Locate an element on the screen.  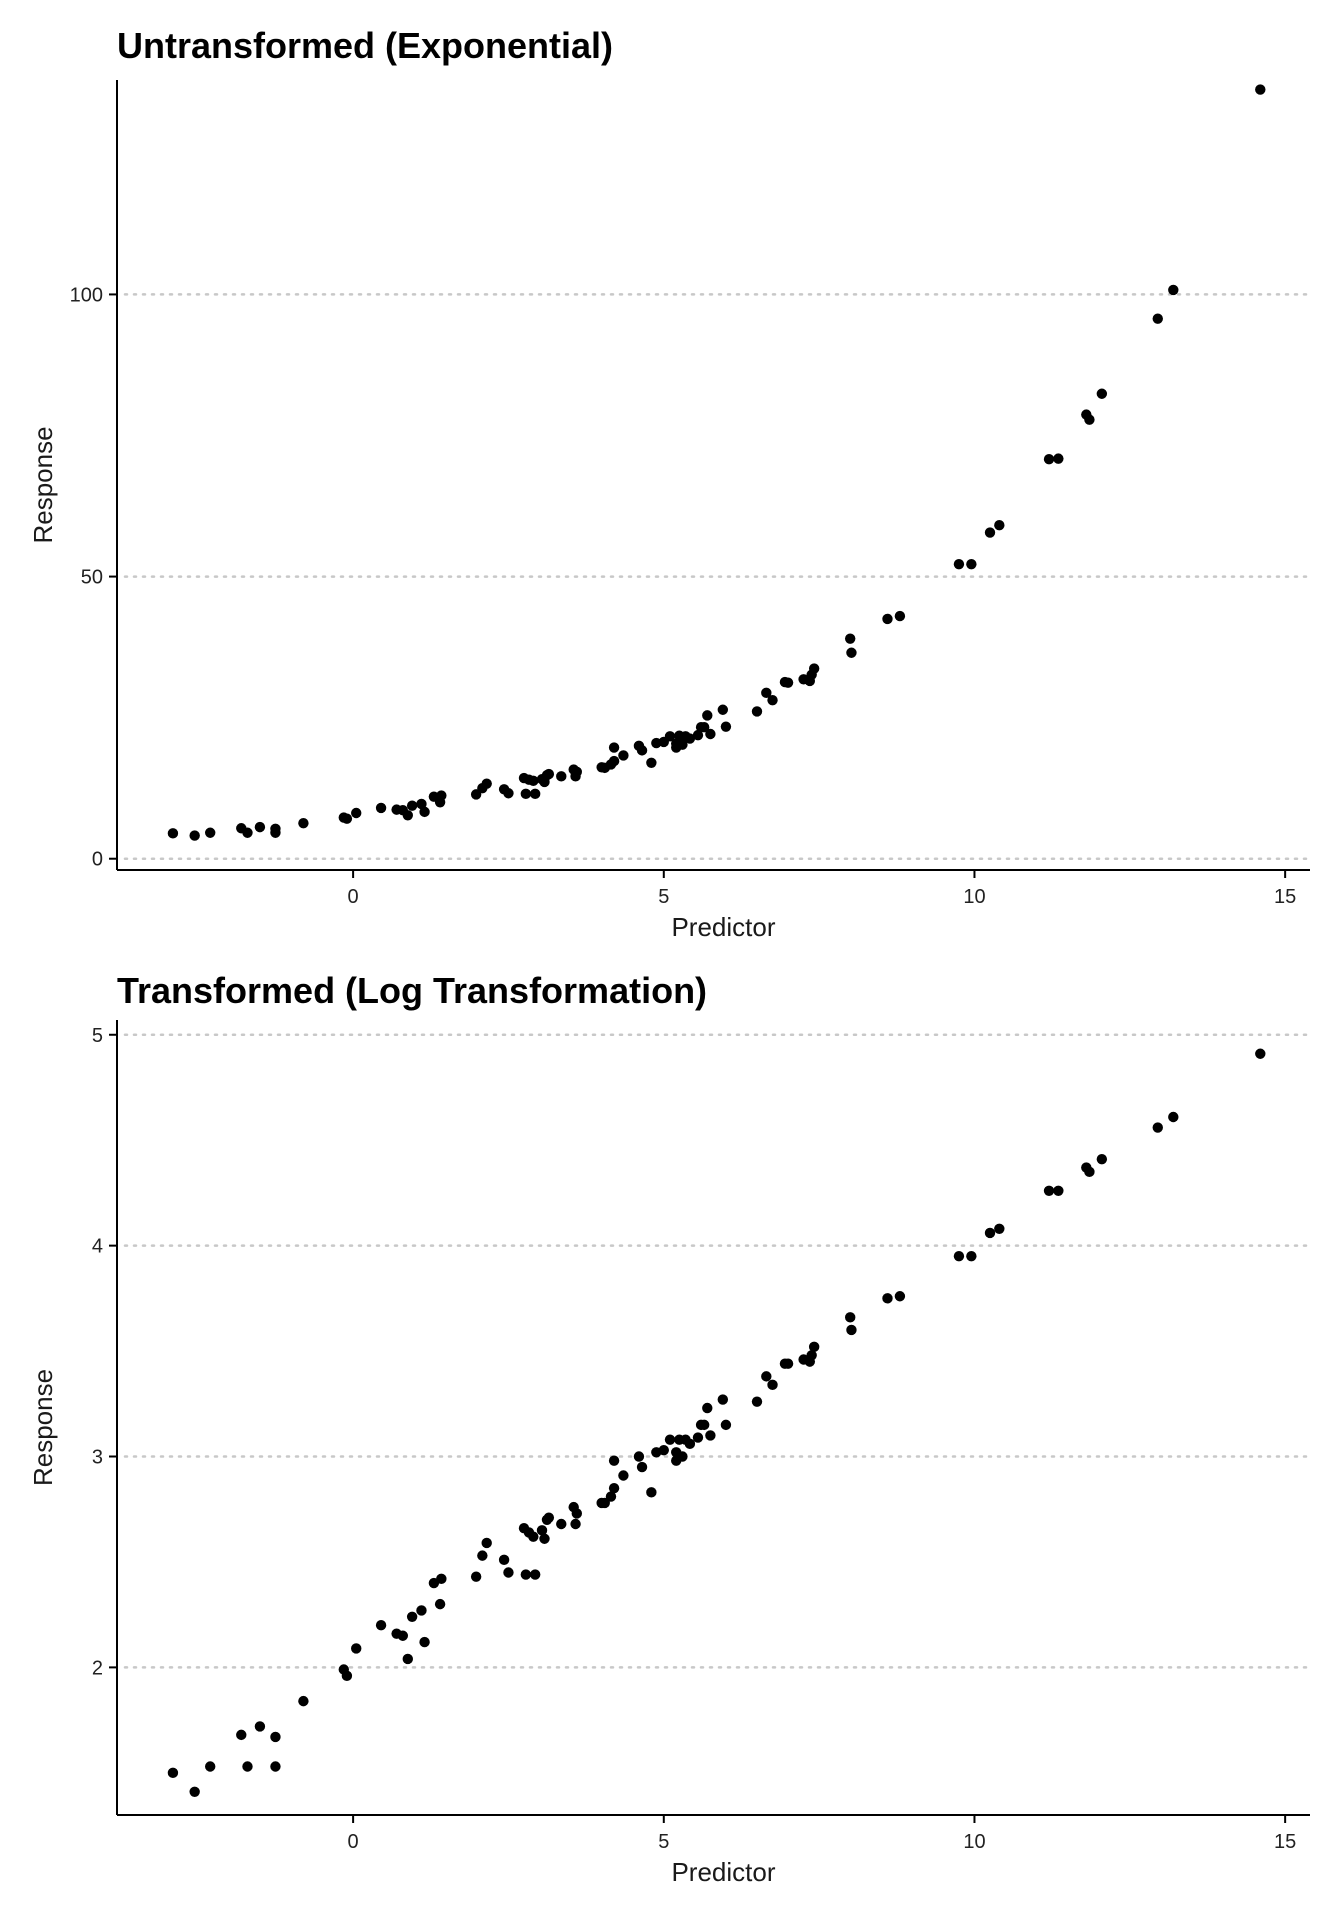
chart-title: Untransformed (Exponential) is located at coordinates (365, 45).